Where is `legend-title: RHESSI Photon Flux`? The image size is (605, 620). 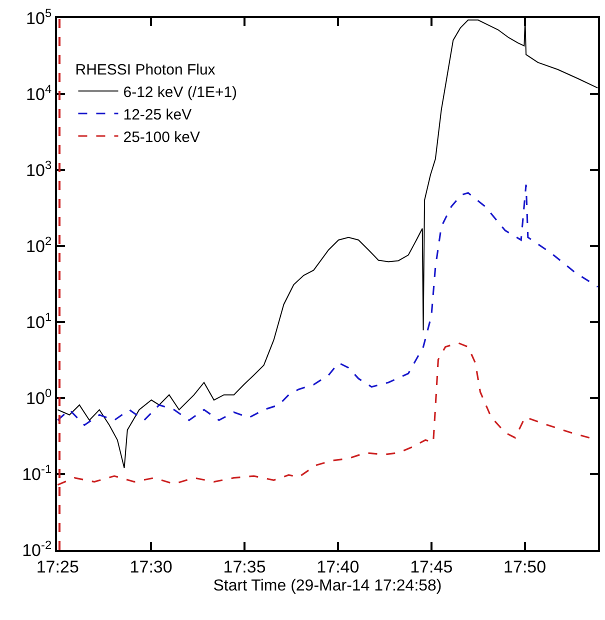
legend-title: RHESSI Photon Flux is located at coordinates (145, 70).